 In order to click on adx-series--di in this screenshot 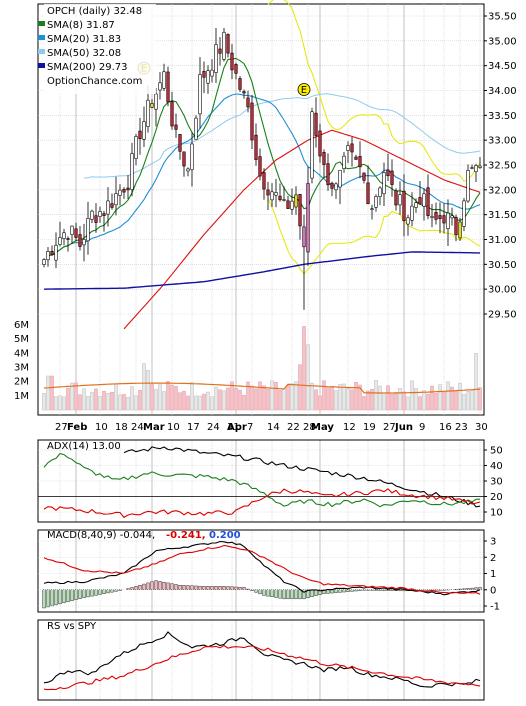, I will do `click(262, 480)`.